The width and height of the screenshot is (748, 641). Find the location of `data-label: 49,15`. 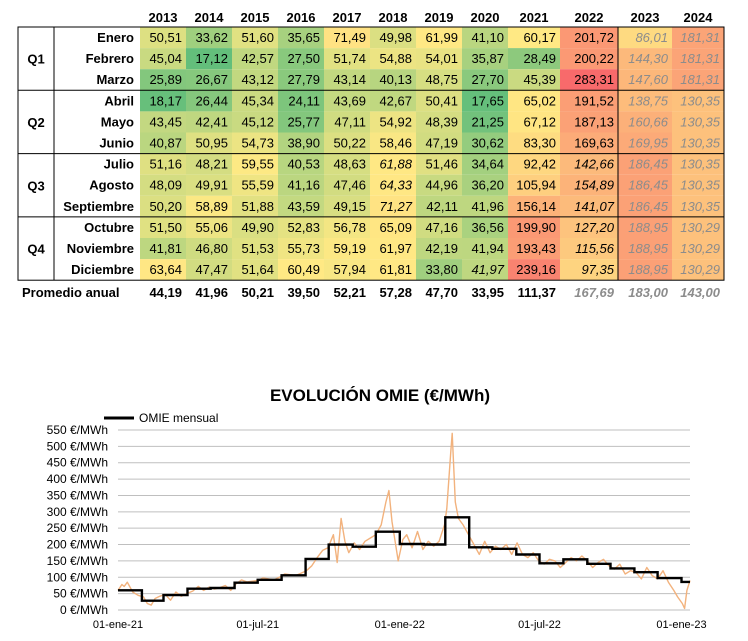

data-label: 49,15 is located at coordinates (349, 206).